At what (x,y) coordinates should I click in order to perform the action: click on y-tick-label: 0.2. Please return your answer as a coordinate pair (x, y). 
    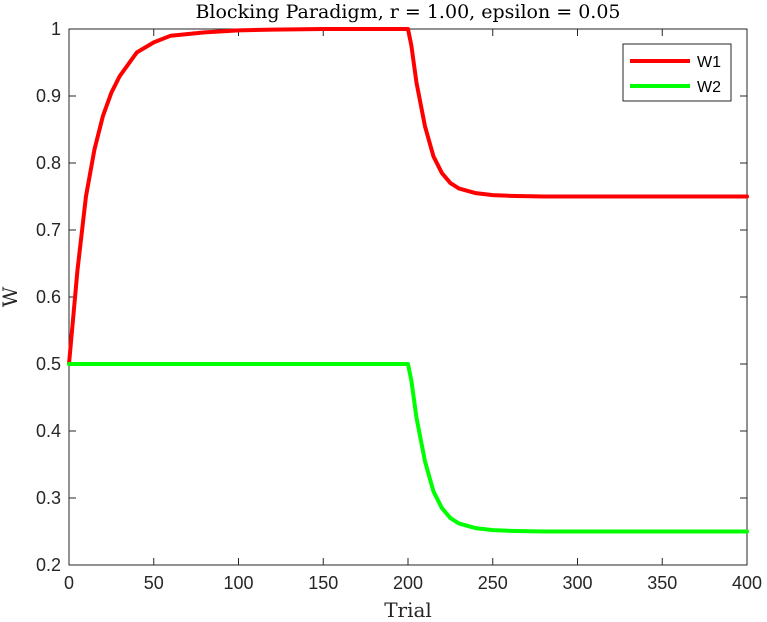
    Looking at the image, I should click on (48, 565).